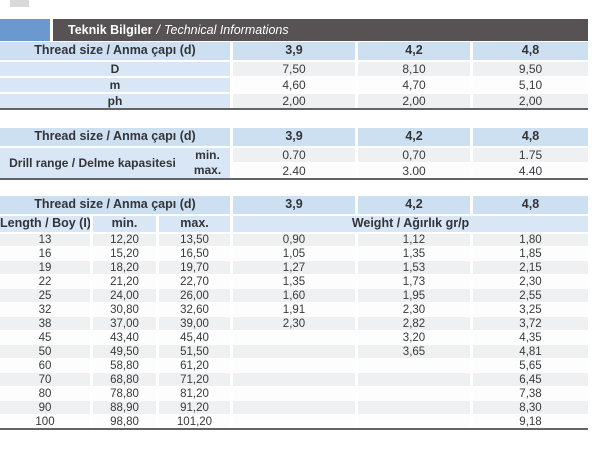 Image resolution: width=600 pixels, height=450 pixels. I want to click on min-col-header: min., so click(123, 223).